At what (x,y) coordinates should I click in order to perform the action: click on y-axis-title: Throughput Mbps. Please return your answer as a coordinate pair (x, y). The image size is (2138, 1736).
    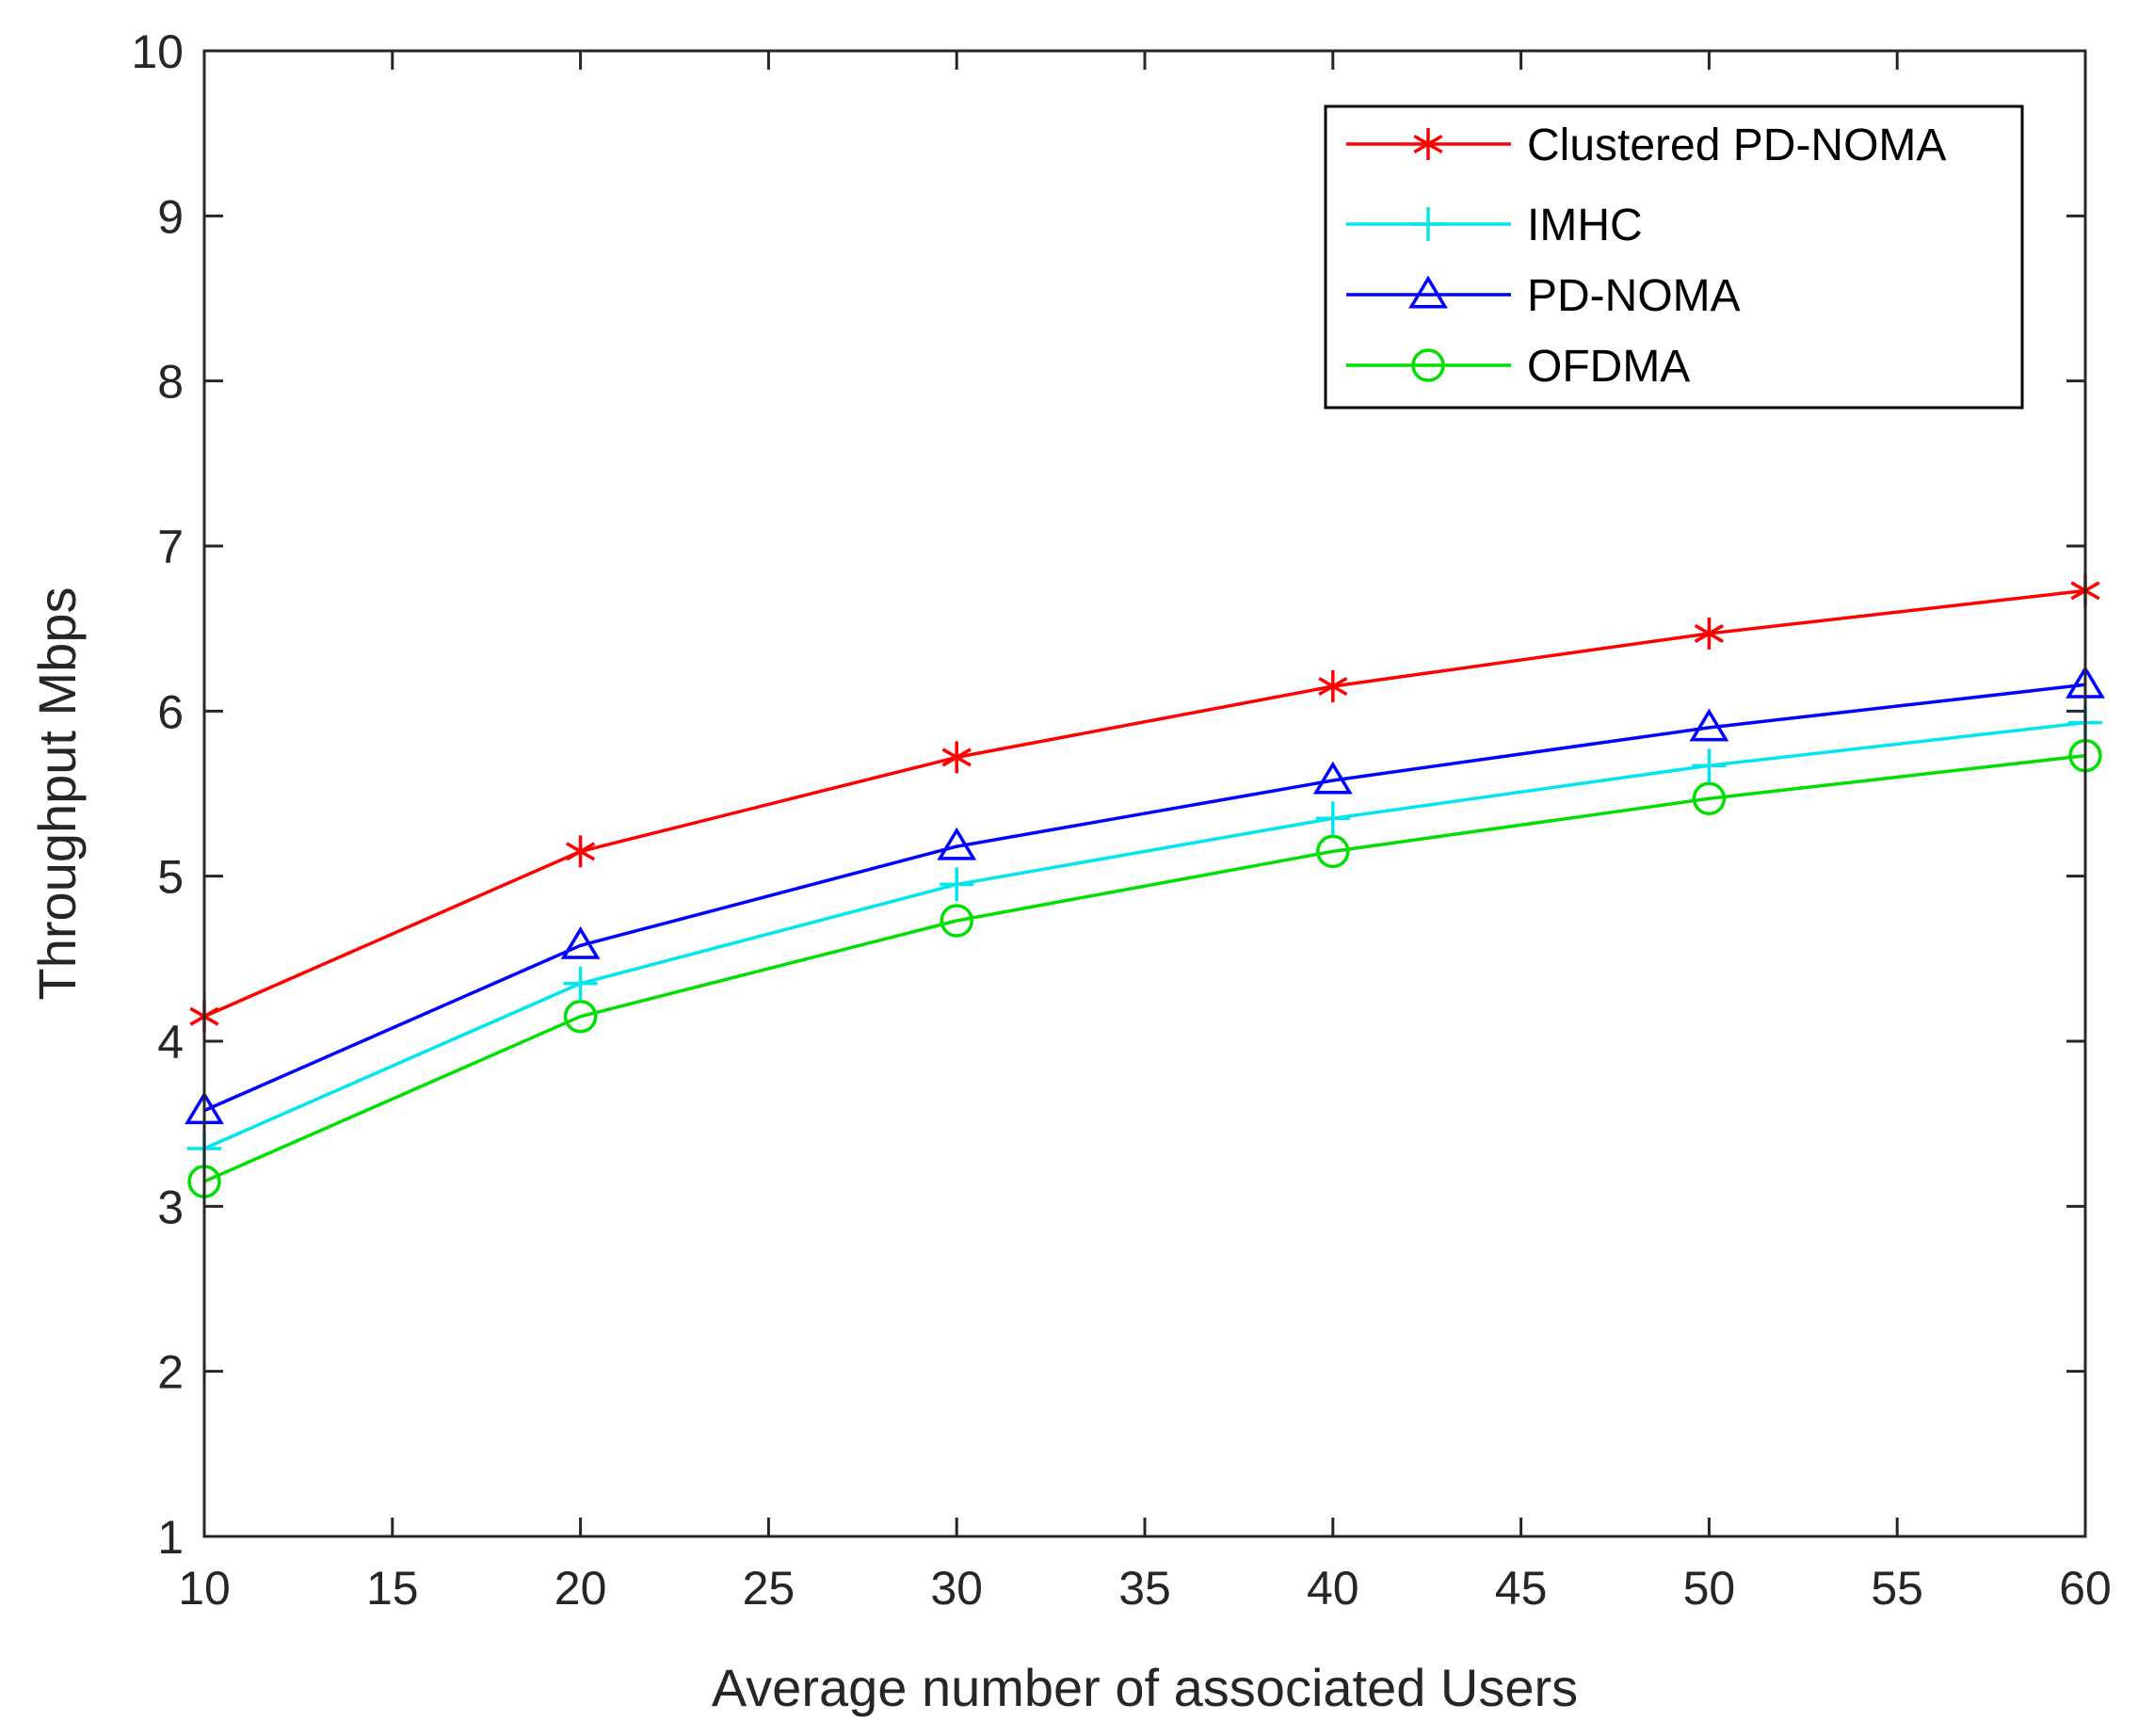
    Looking at the image, I should click on (57, 794).